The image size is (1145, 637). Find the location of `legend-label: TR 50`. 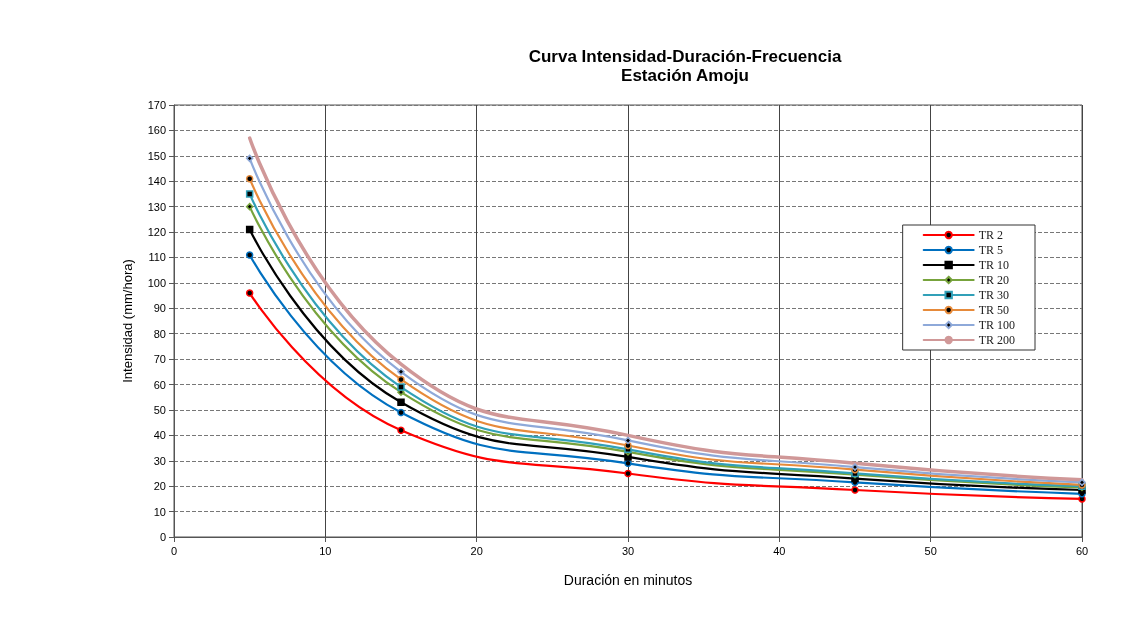

legend-label: TR 50 is located at coordinates (994, 310).